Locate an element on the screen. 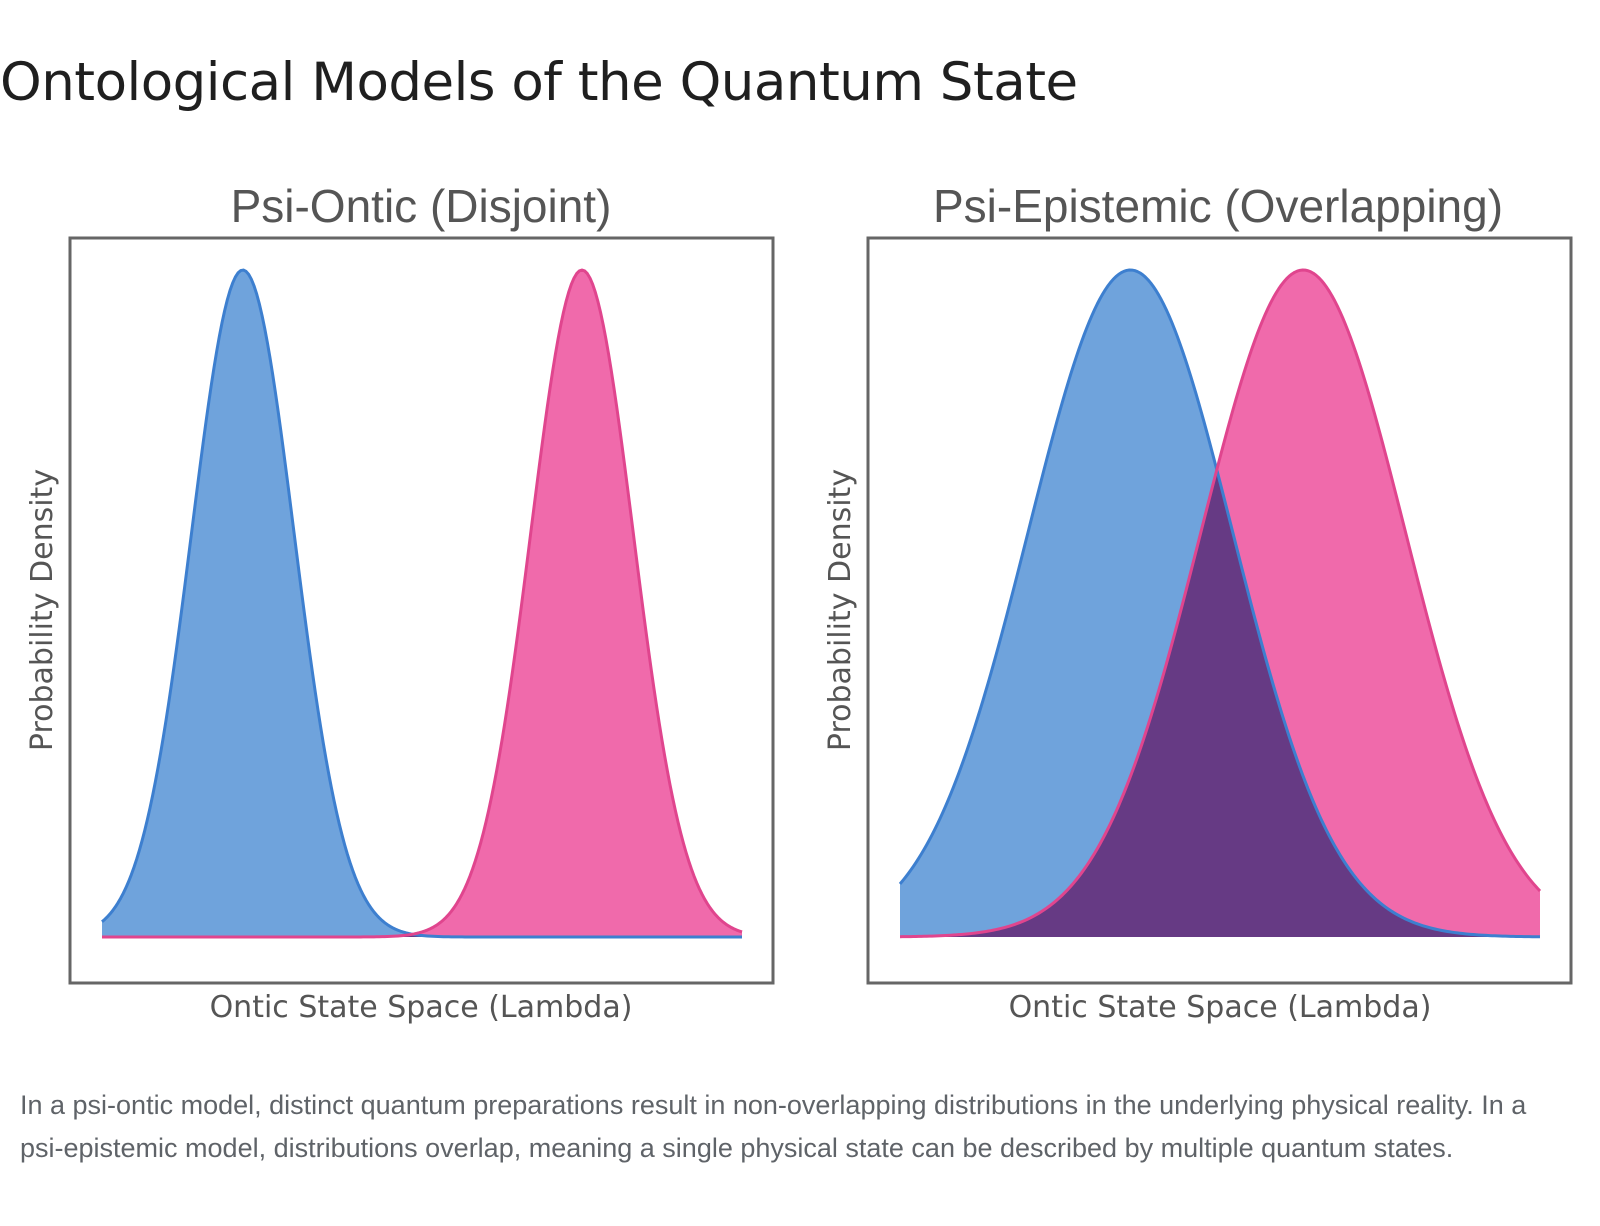 The width and height of the screenshot is (1600, 1226). chart-title: Psi-Ontic (Disjoint) is located at coordinates (421, 206).